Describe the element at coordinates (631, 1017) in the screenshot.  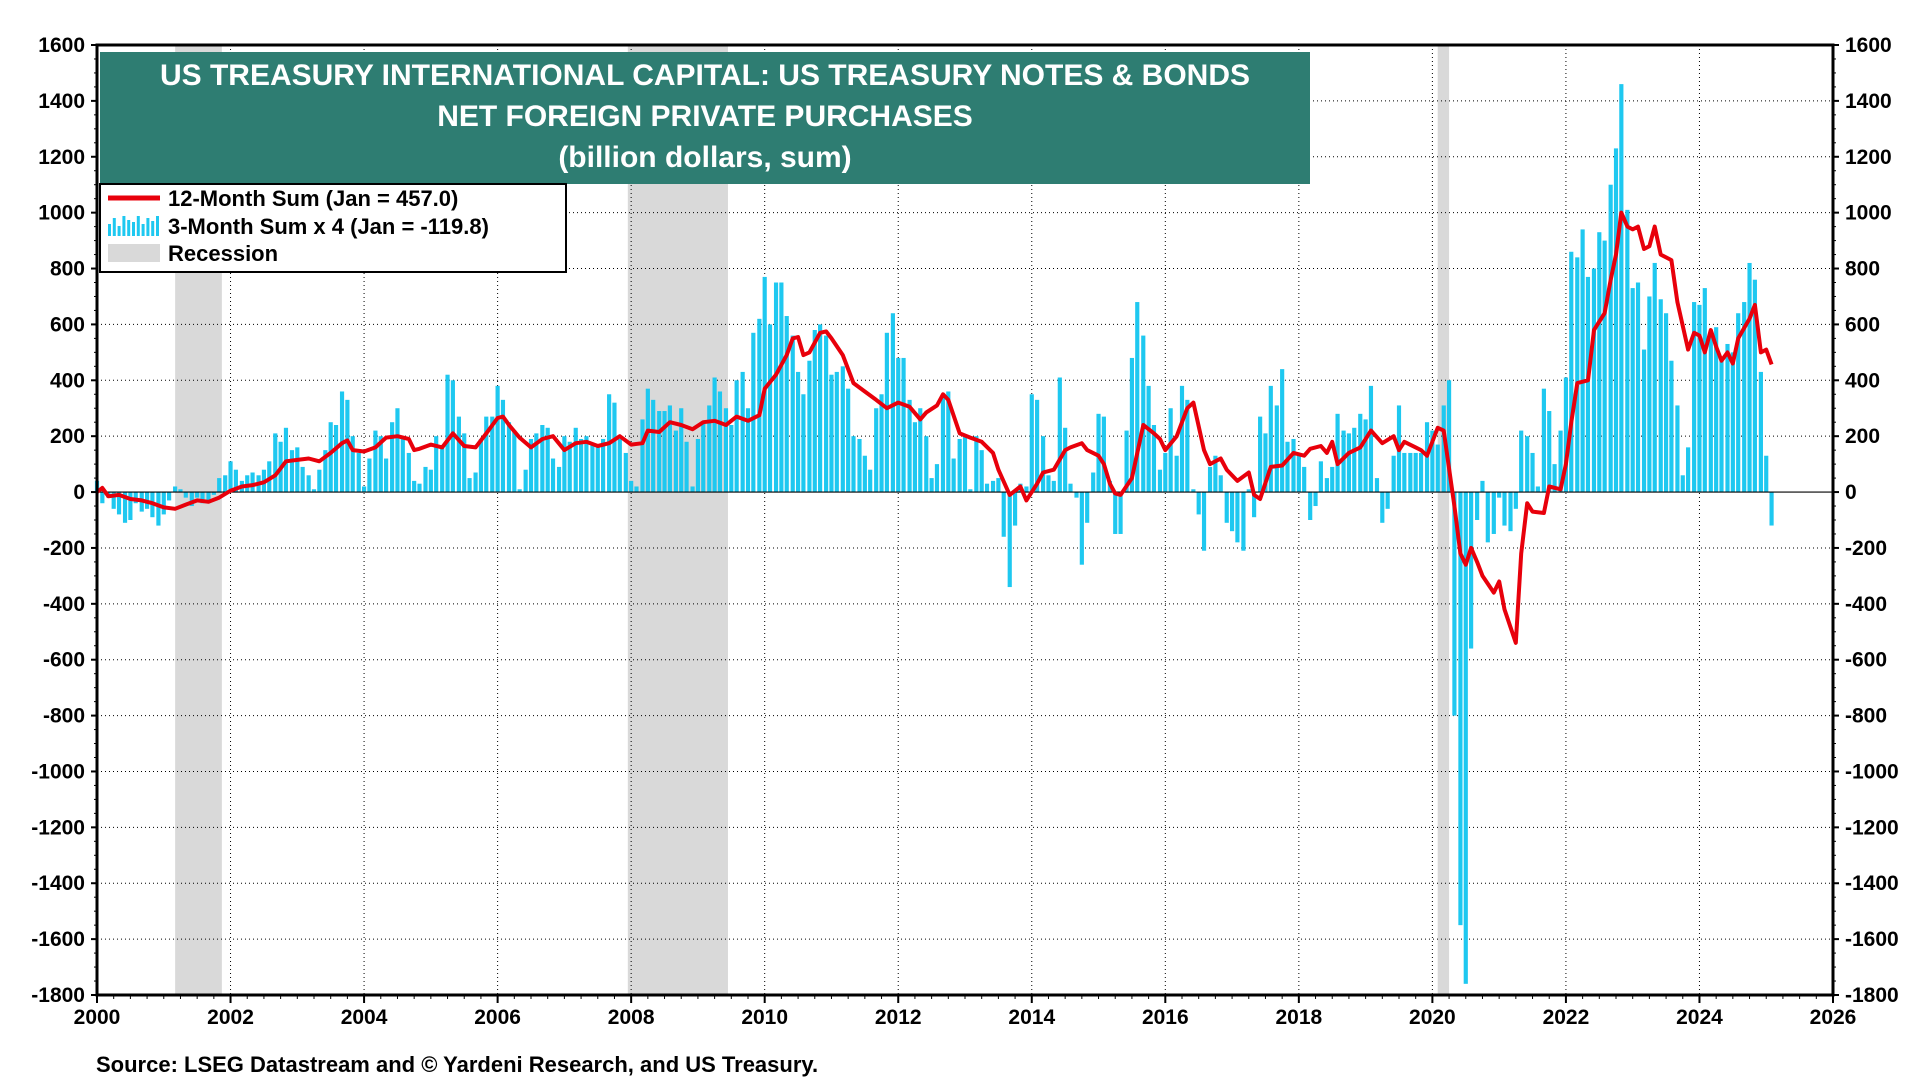
I see `x-tick-label: 2008` at that location.